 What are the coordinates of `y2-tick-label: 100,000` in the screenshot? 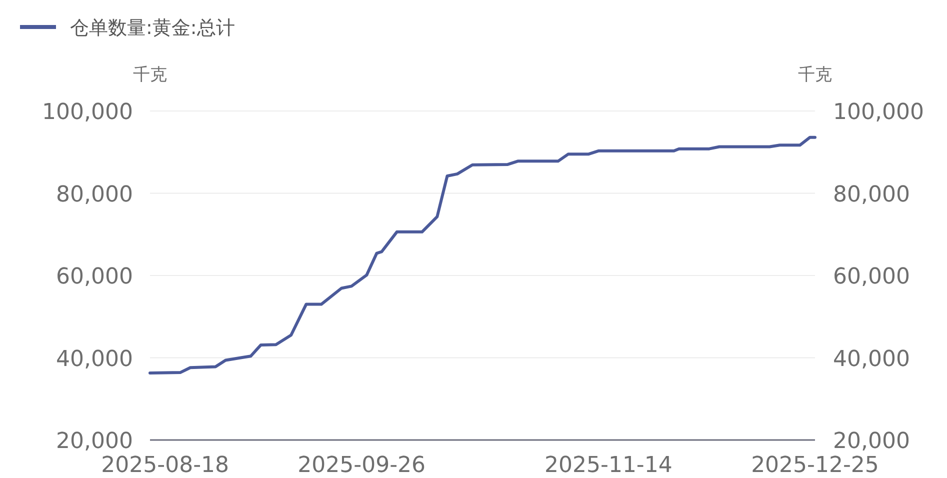 It's located at (878, 112).